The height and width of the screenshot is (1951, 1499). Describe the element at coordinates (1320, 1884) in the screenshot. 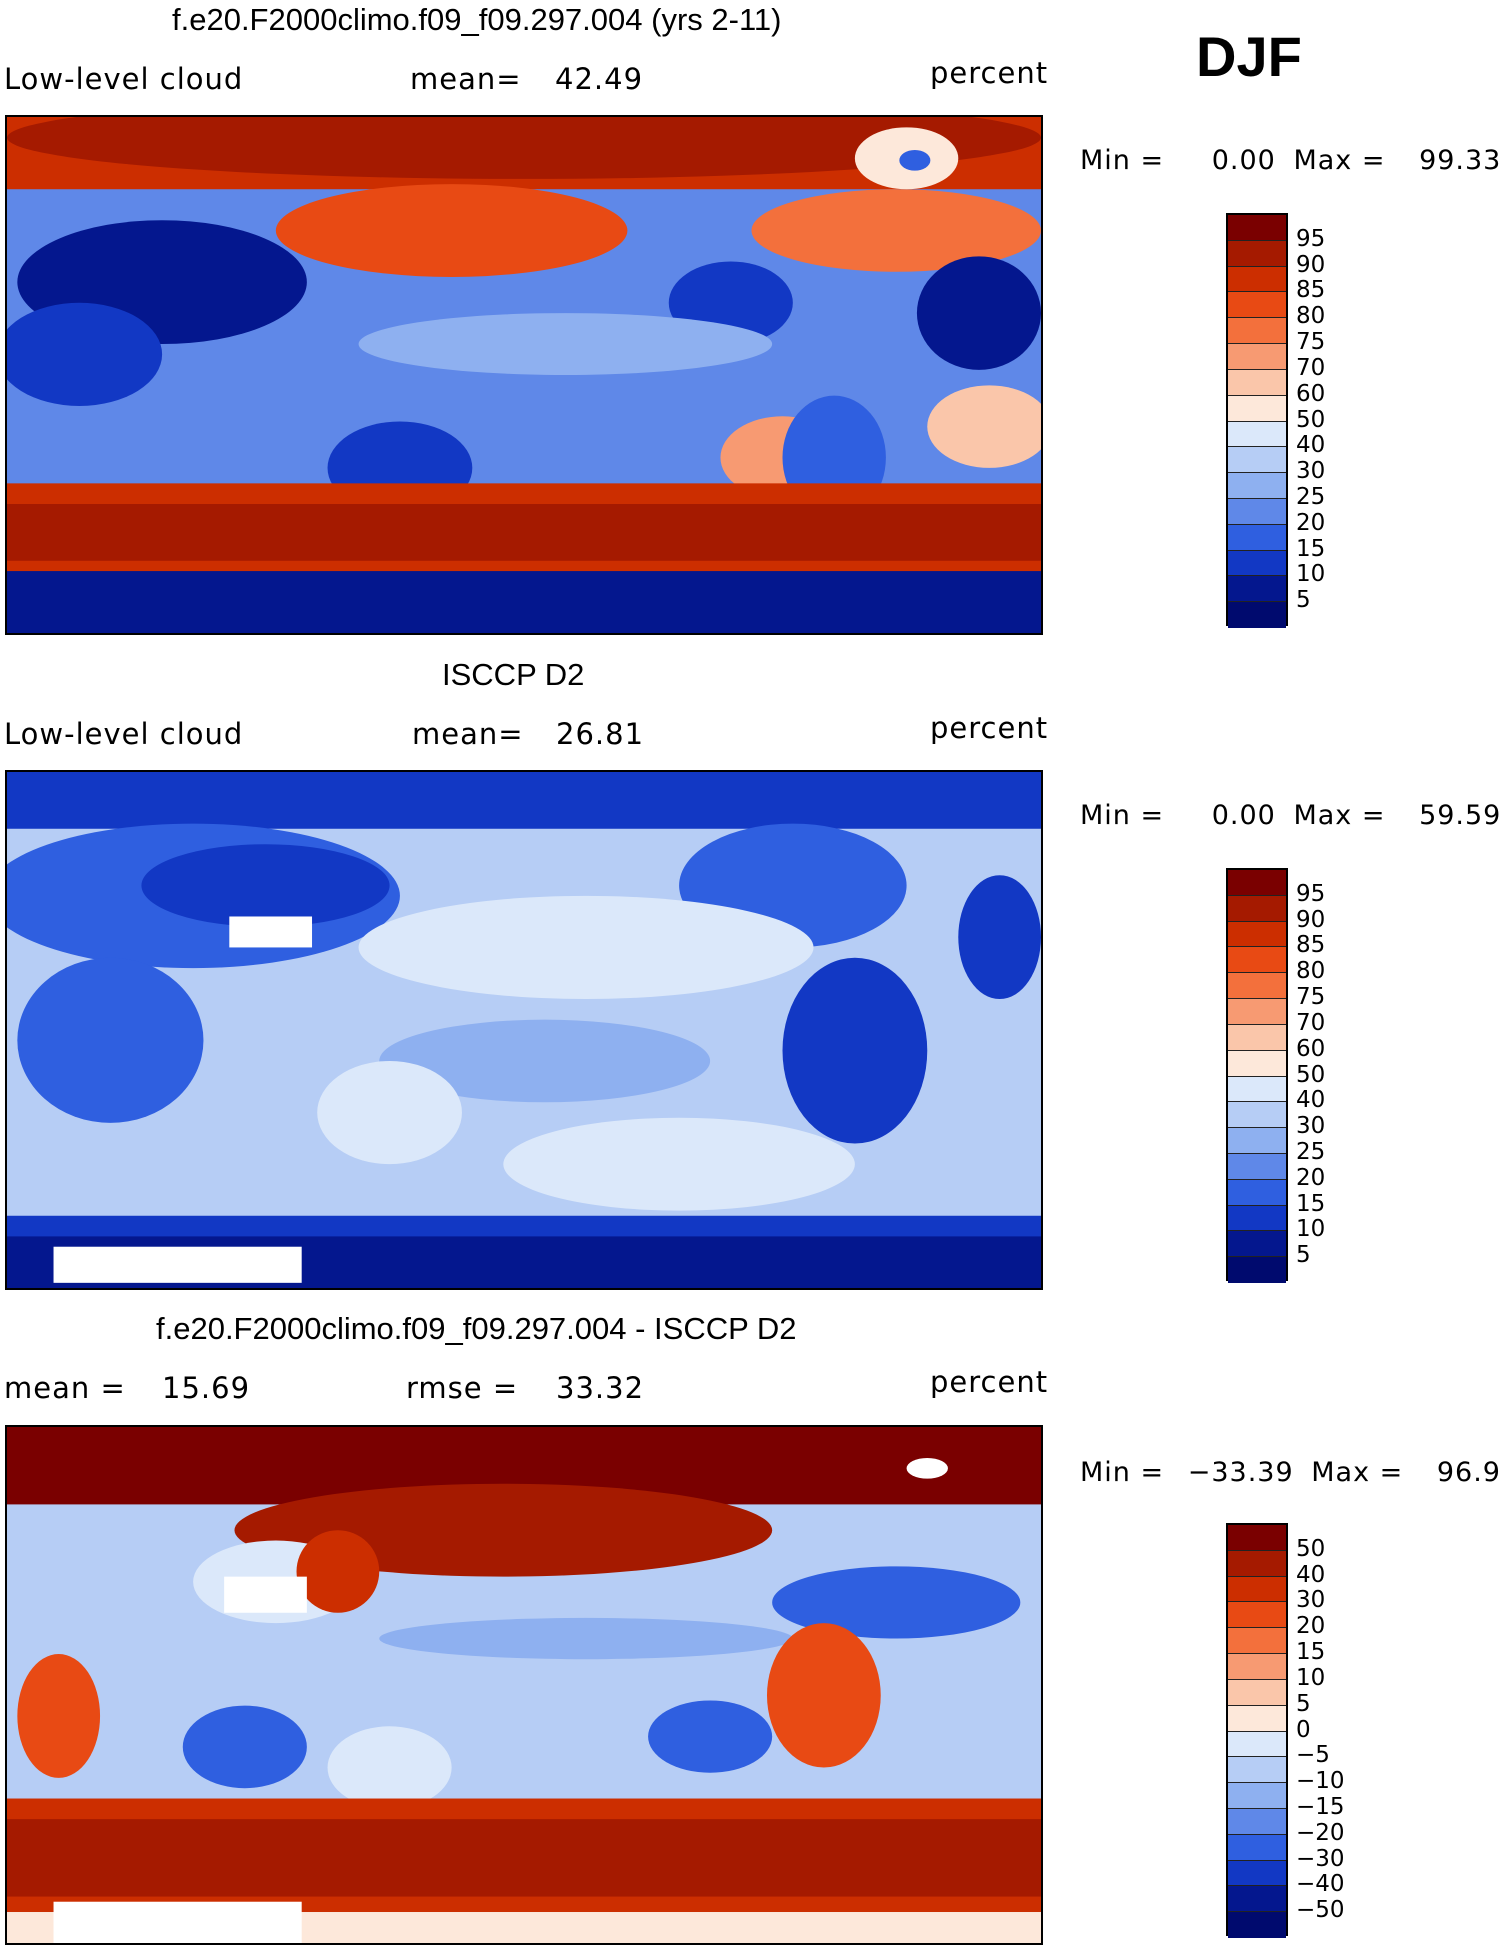

I see `colorbar-tick-label: −40` at that location.